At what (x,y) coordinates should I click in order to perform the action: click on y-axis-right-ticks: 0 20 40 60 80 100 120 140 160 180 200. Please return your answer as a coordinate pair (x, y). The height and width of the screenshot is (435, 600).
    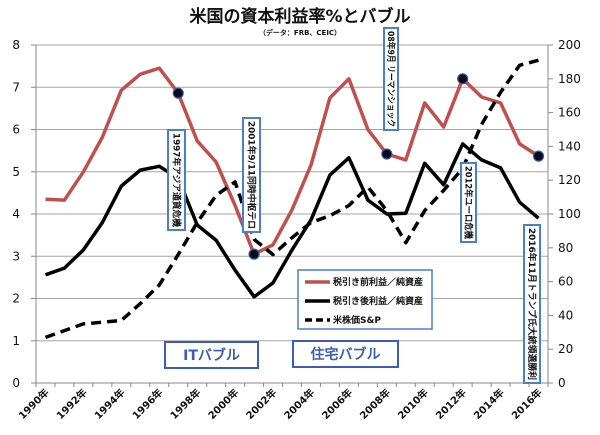
    Looking at the image, I should click on (564, 214).